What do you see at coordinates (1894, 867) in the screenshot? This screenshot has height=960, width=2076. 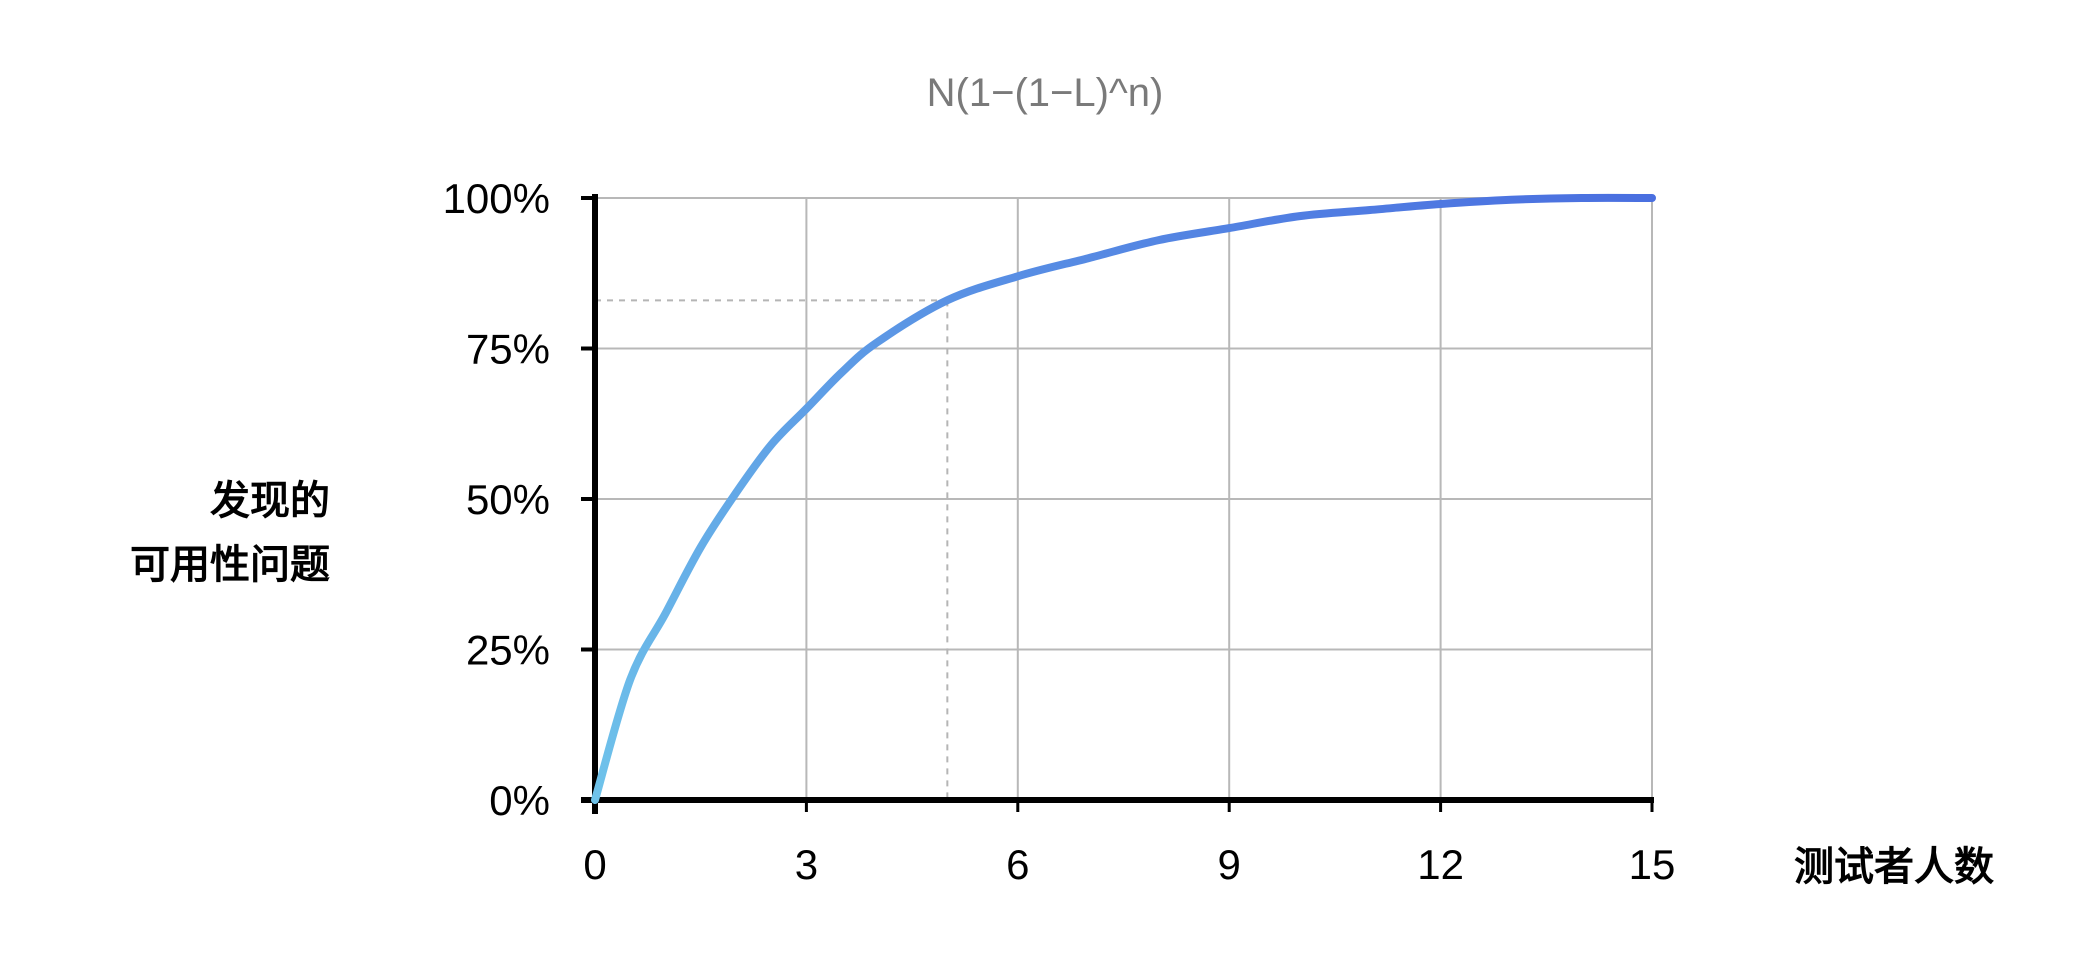 I see `x-axis-label: 测试者人数` at bounding box center [1894, 867].